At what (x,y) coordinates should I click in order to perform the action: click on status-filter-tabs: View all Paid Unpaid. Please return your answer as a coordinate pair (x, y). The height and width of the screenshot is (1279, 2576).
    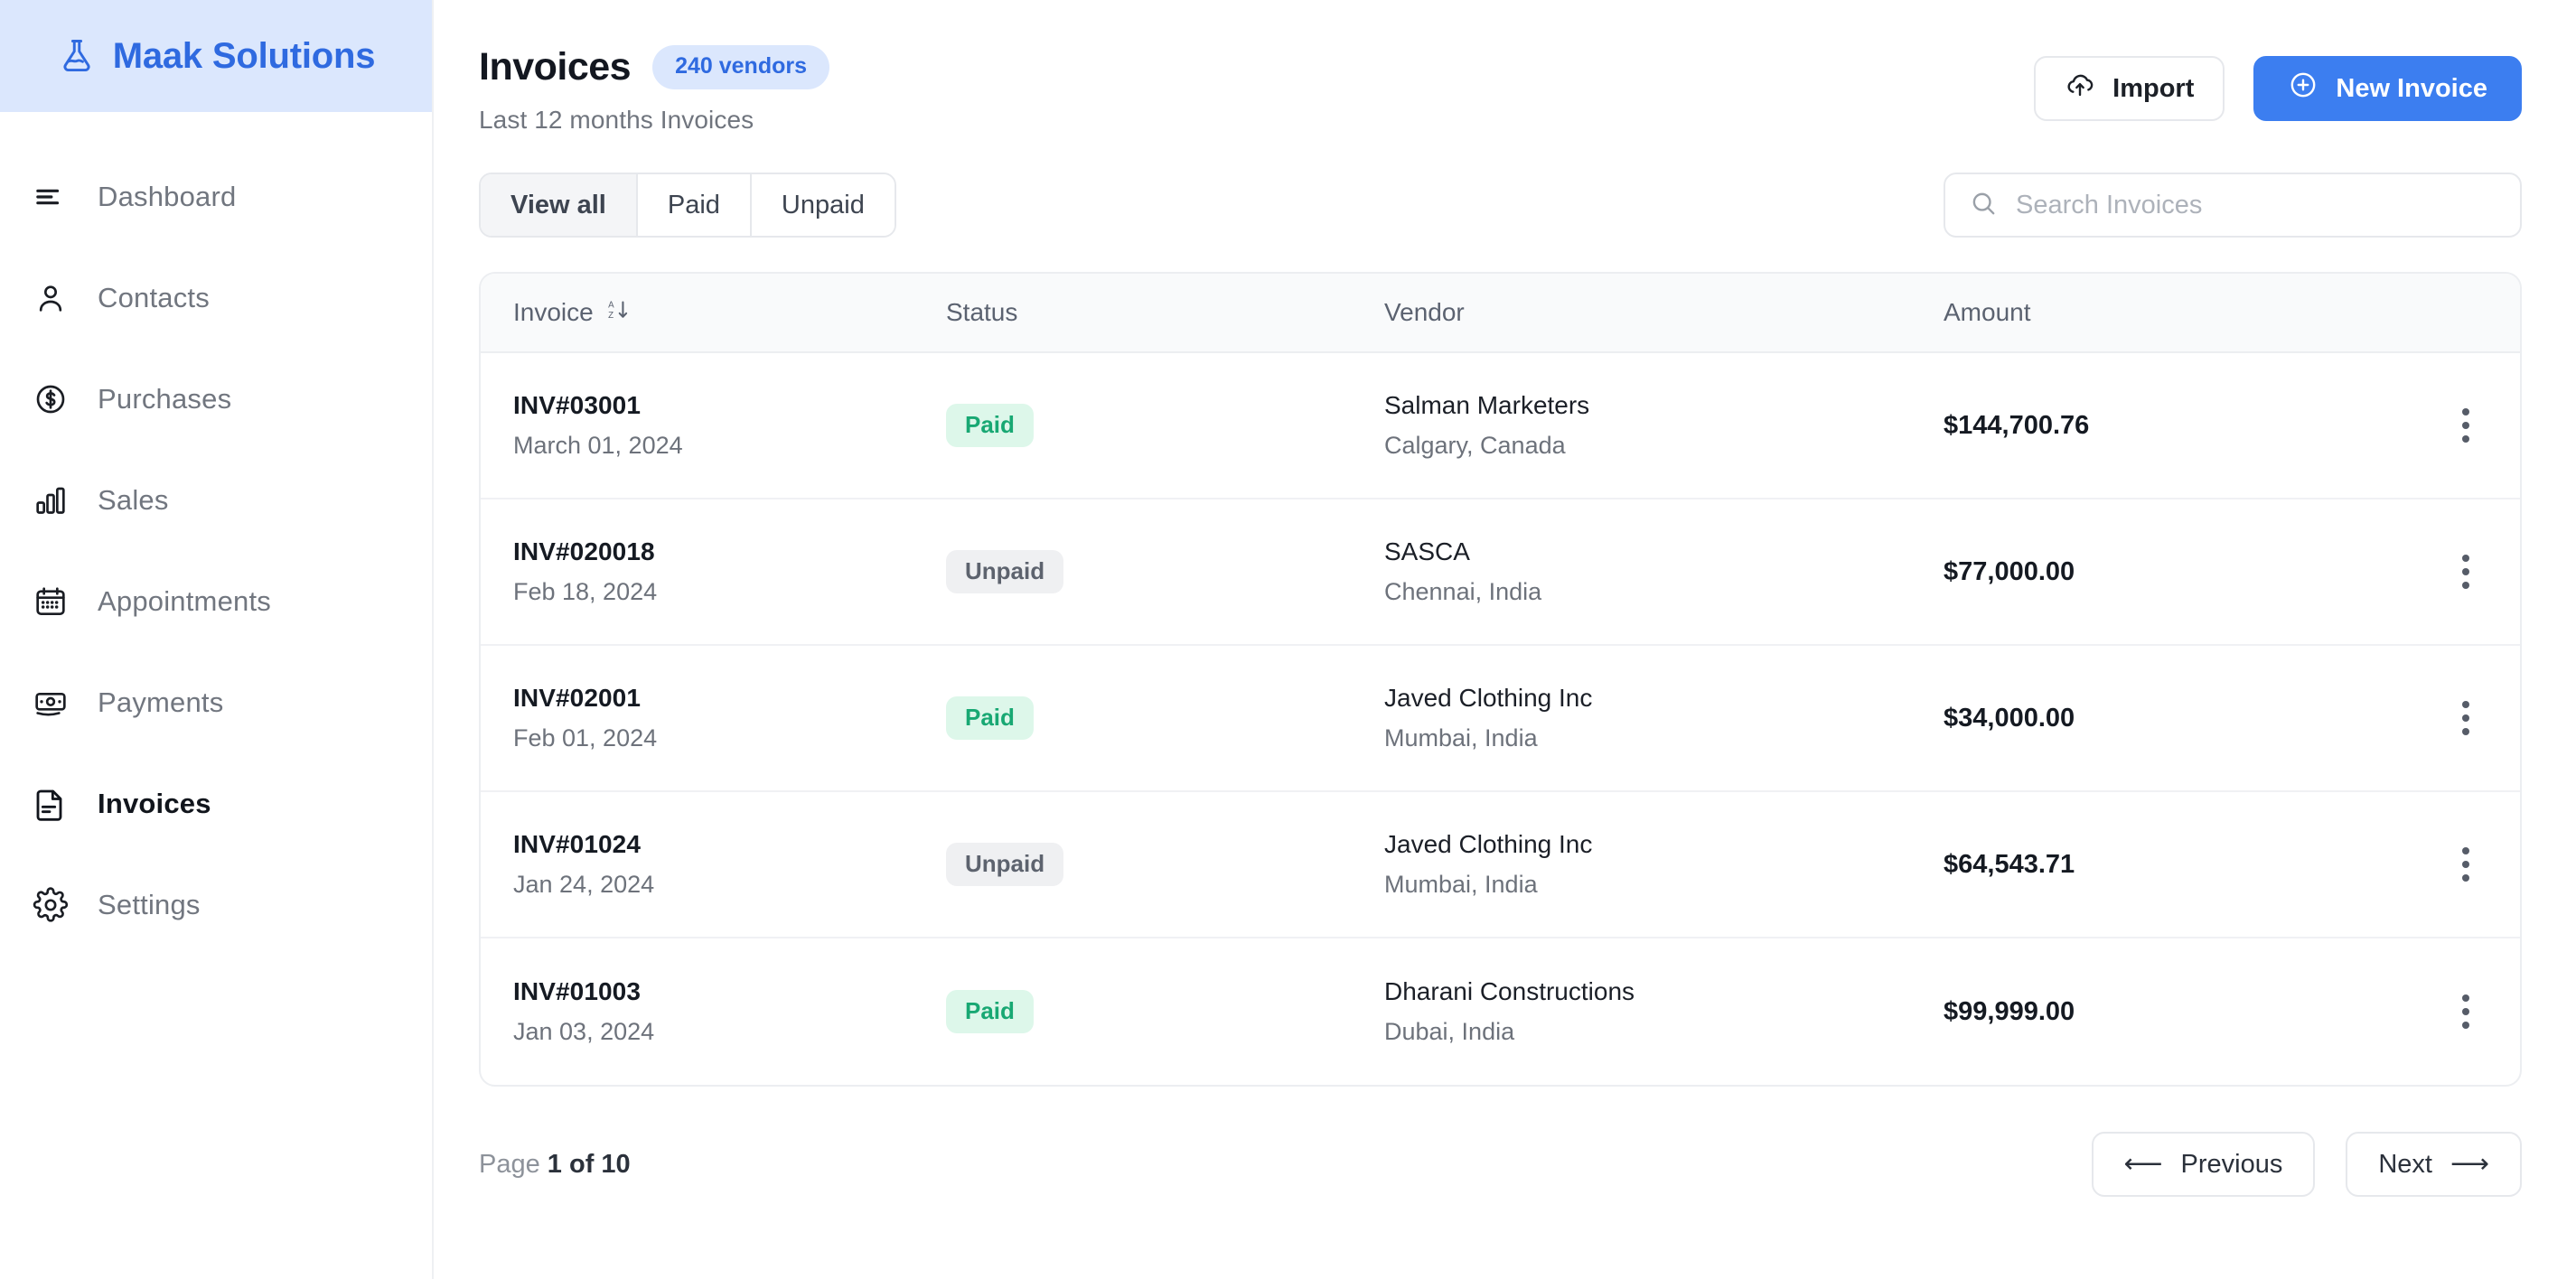
    Looking at the image, I should click on (687, 205).